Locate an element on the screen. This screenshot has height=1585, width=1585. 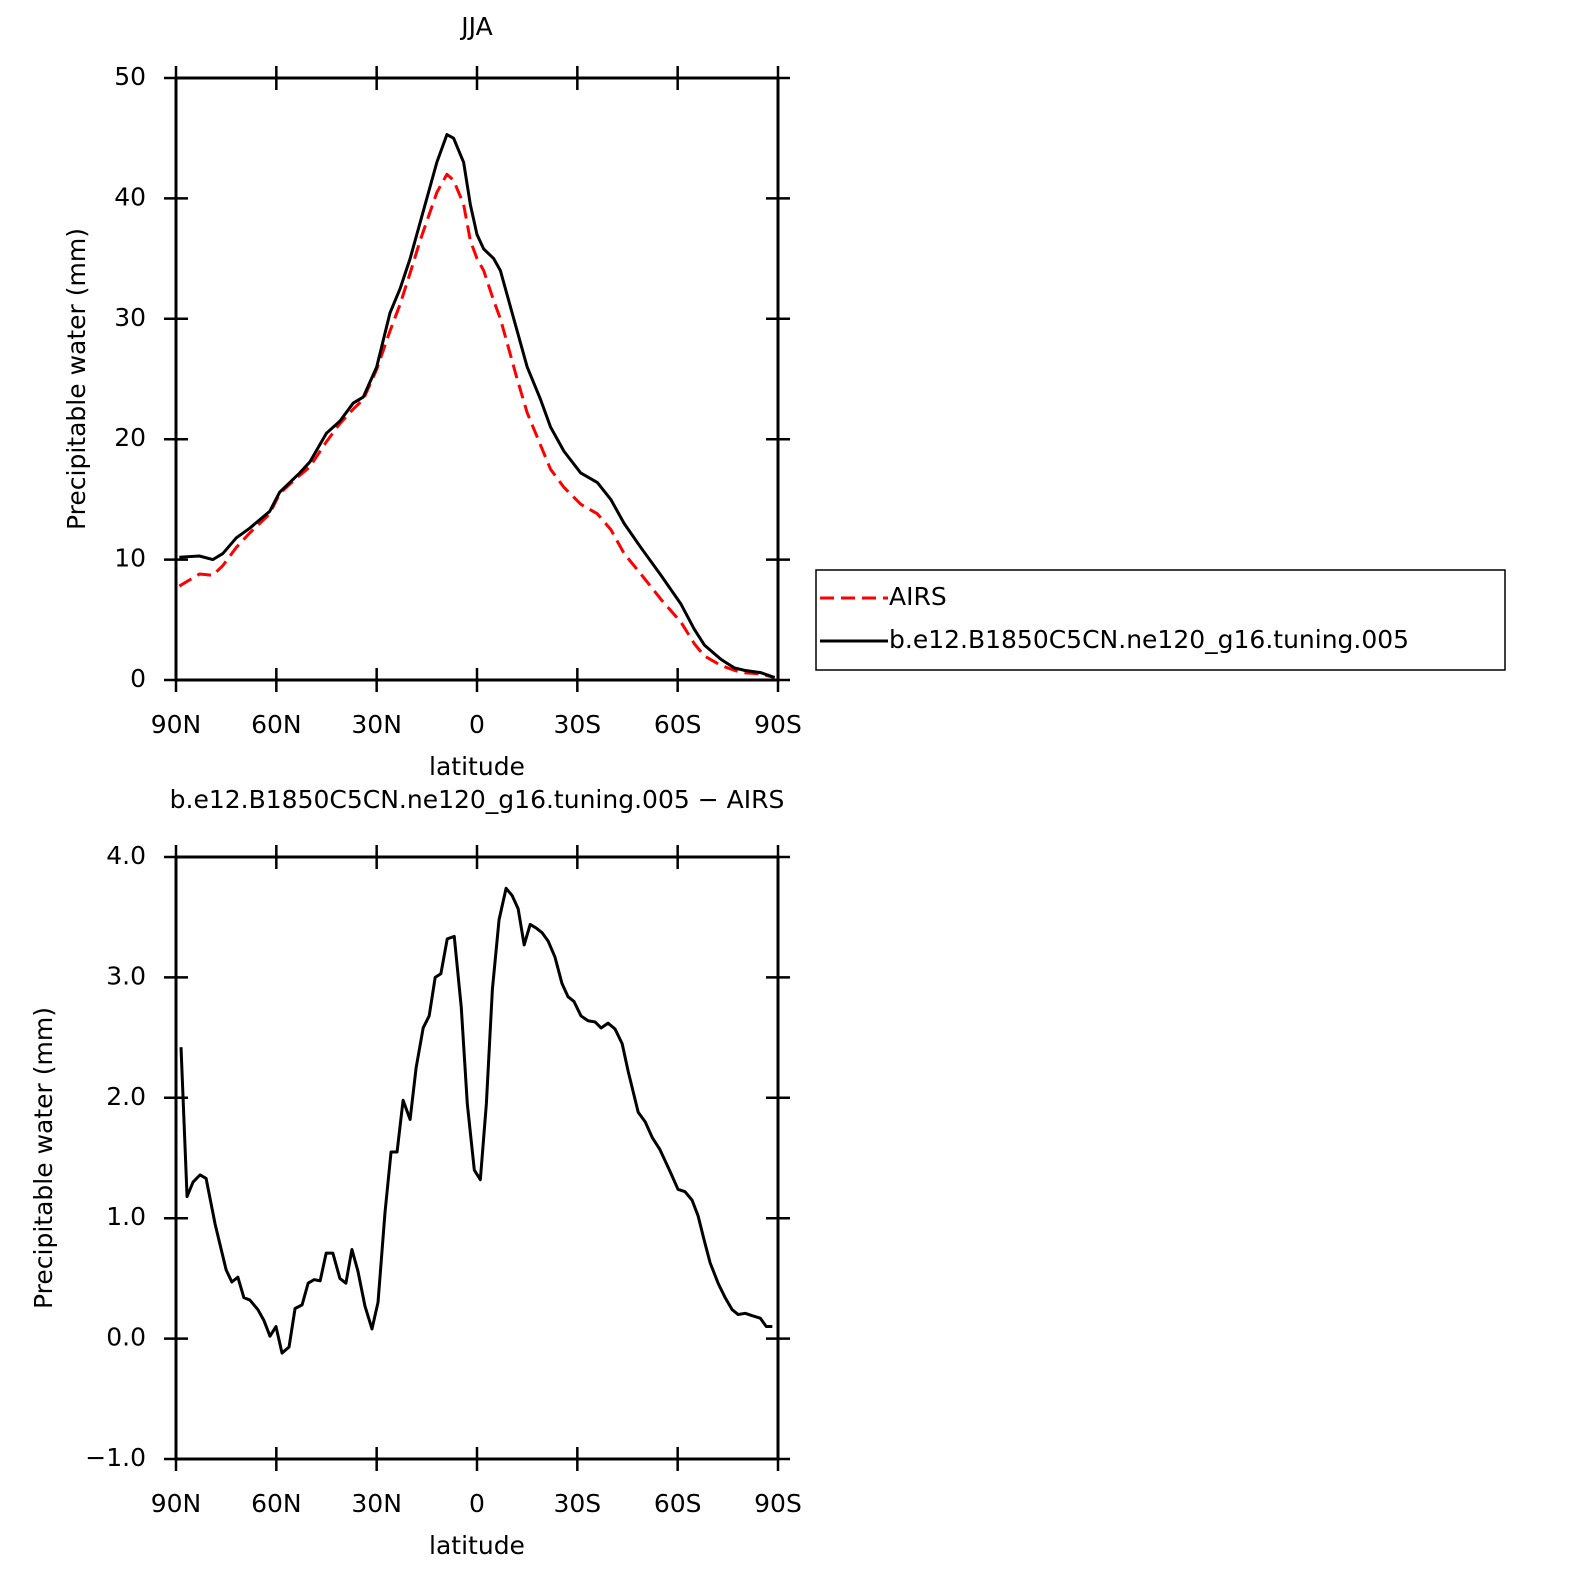
legend-label: b.e12.B1850C5CN.ne120_g16.tuning.005 is located at coordinates (1149, 639).